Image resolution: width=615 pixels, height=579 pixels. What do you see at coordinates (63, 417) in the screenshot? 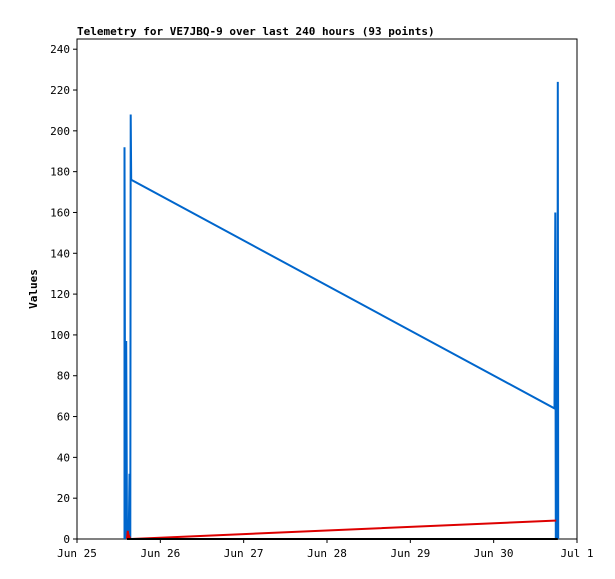
I see `y-tick-label-3: 60` at bounding box center [63, 417].